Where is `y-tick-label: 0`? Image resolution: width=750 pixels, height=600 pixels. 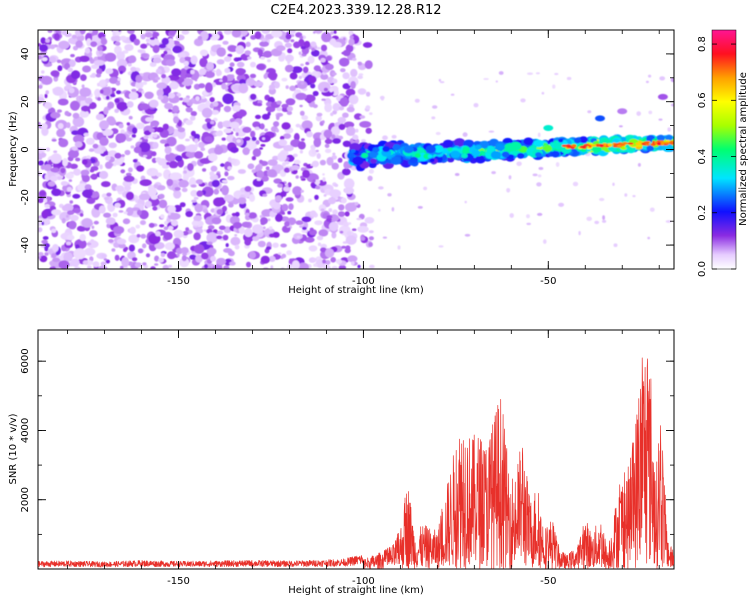
y-tick-label: 0 is located at coordinates (25, 149).